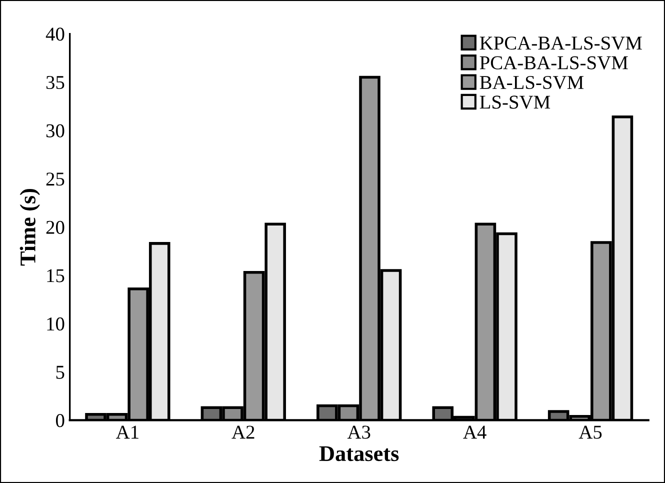 Image resolution: width=665 pixels, height=483 pixels. What do you see at coordinates (243, 432) in the screenshot?
I see `x-tick-label: A2` at bounding box center [243, 432].